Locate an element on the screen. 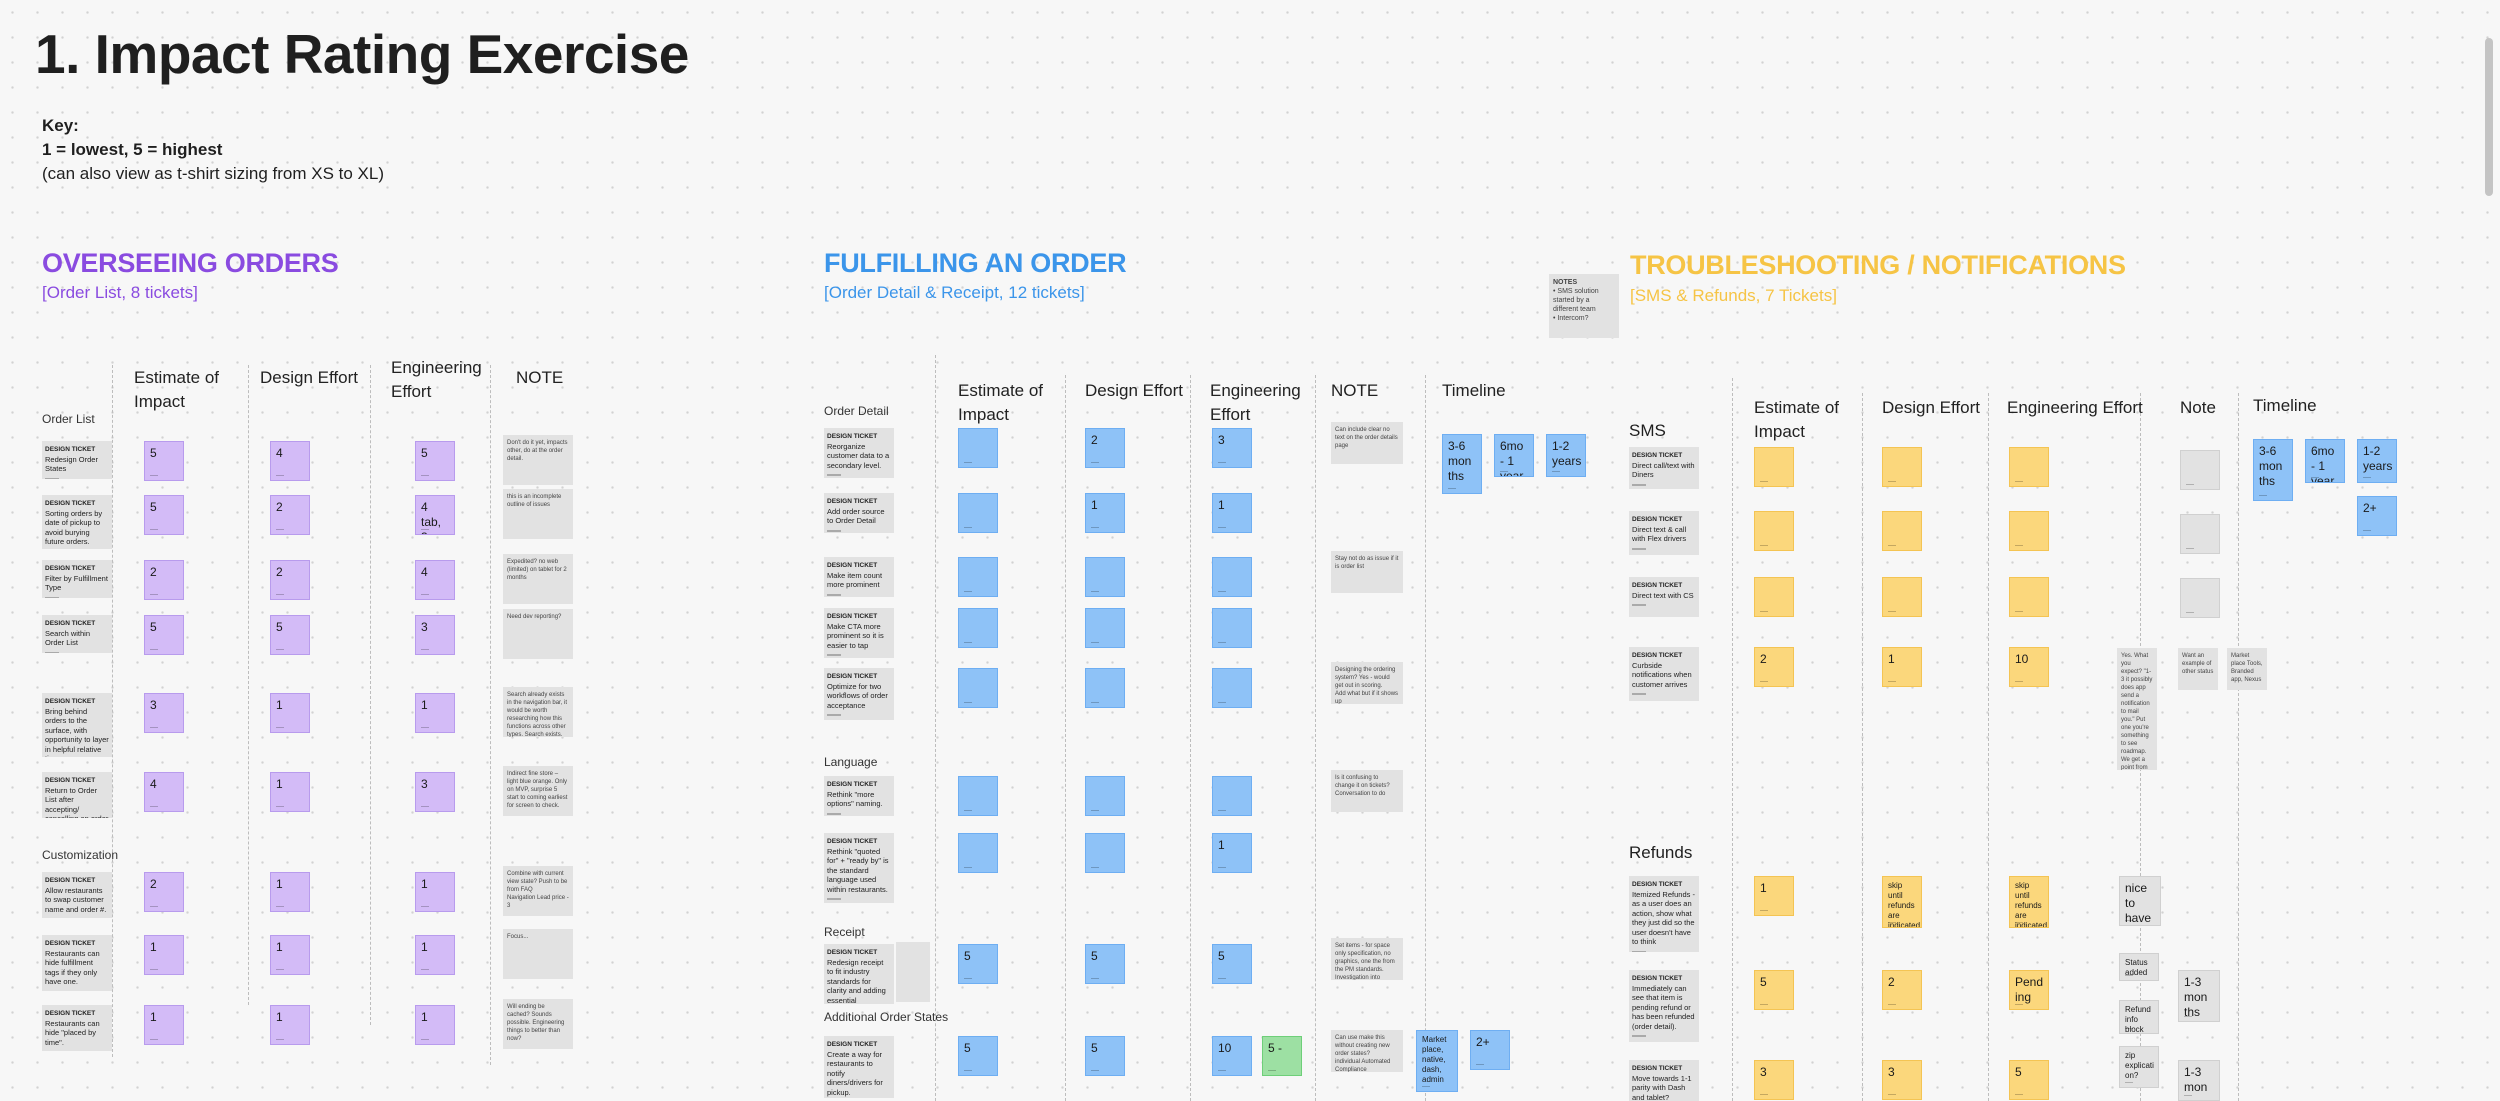 This screenshot has width=2500, height=1101. design-ticket-card: DESIGN TICKET Direct text with CS is located at coordinates (1664, 597).